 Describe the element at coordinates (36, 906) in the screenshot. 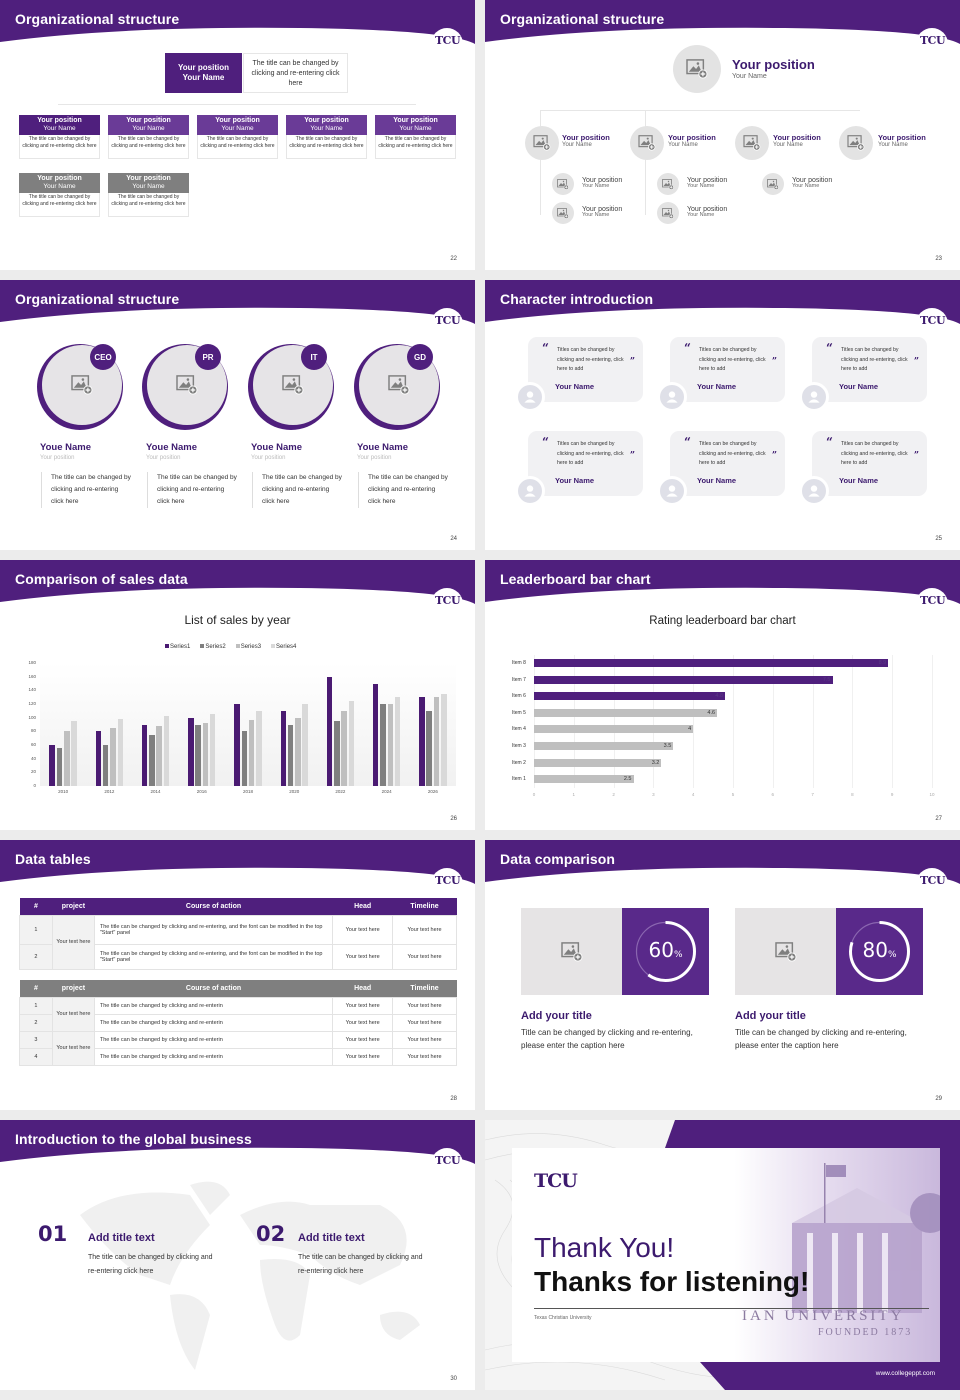

I see `column-header: #` at that location.